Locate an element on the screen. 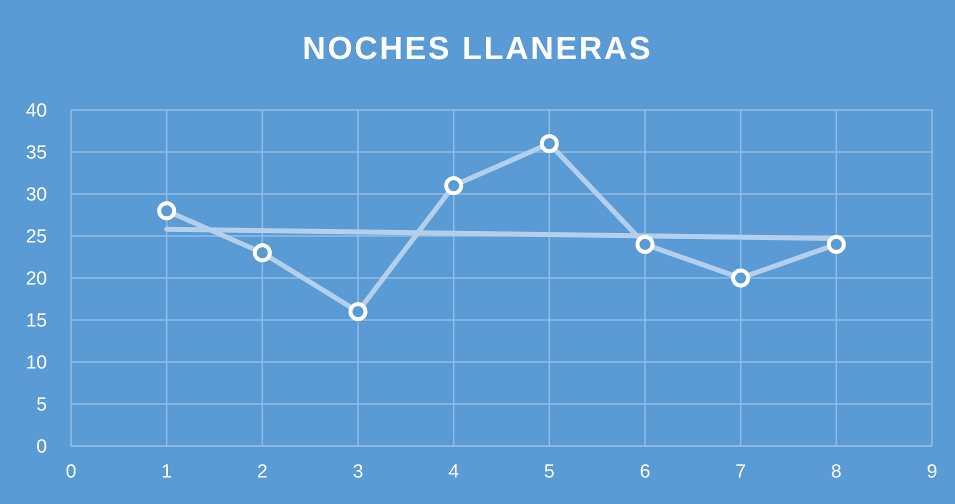 This screenshot has width=955, height=504. y-tick-label: 40 is located at coordinates (36, 111).